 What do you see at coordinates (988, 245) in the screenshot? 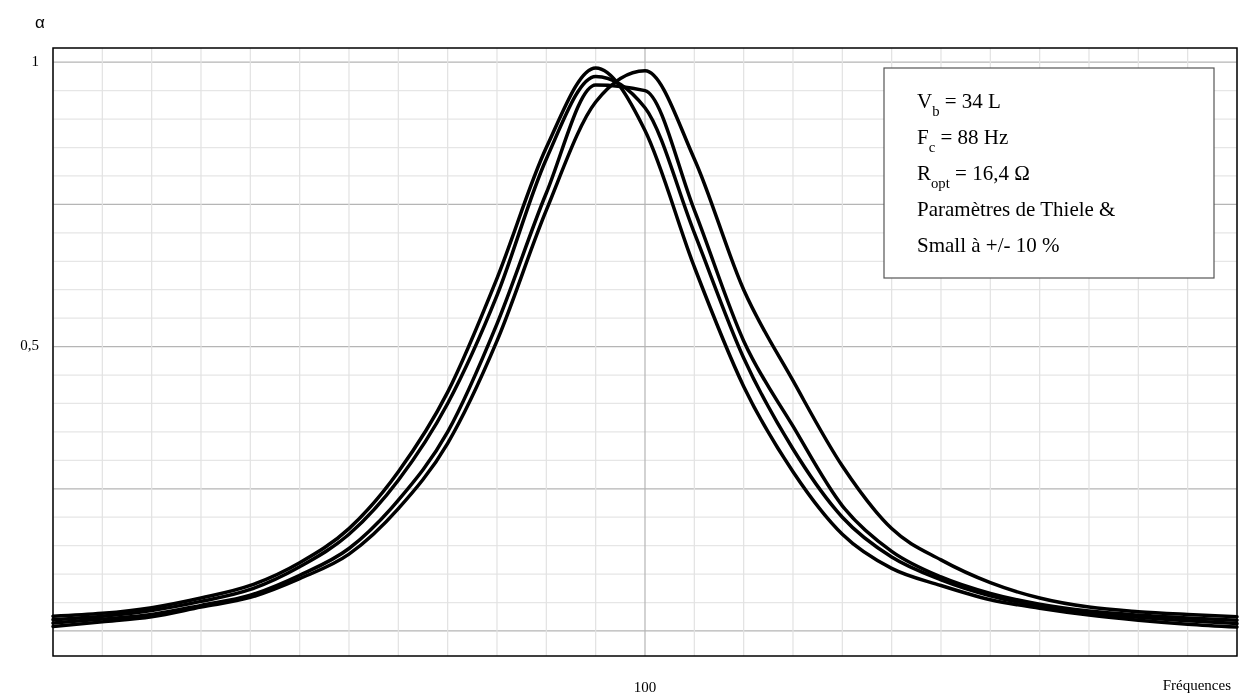
I see `annotation: Small à +/- 10 %` at bounding box center [988, 245].